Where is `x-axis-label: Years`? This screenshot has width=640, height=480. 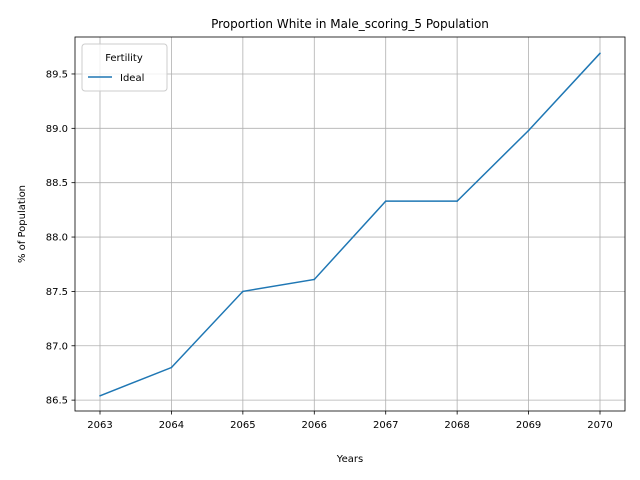
x-axis-label: Years is located at coordinates (349, 459).